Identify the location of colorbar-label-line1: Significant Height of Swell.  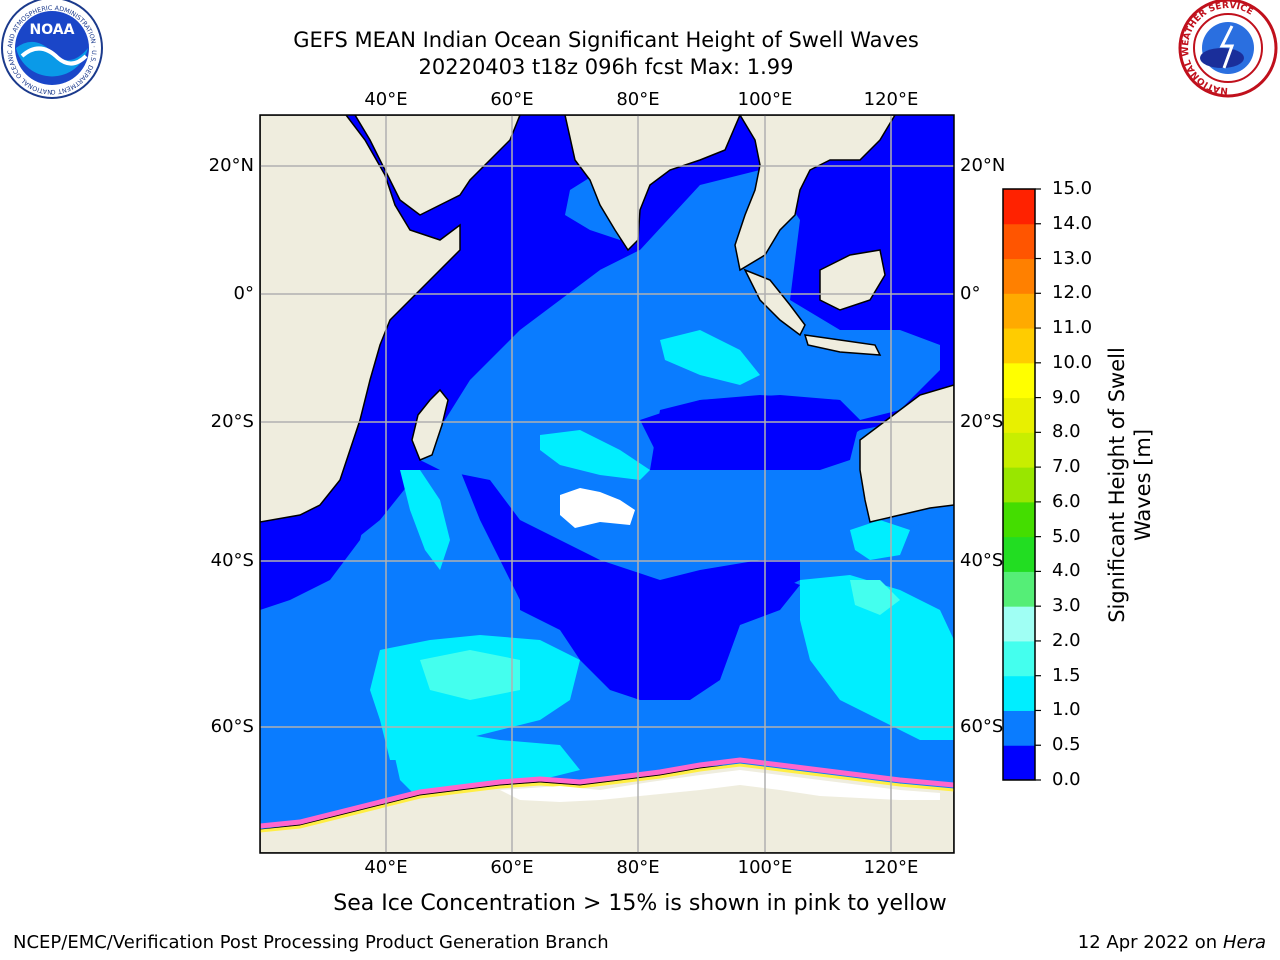
(1117, 485).